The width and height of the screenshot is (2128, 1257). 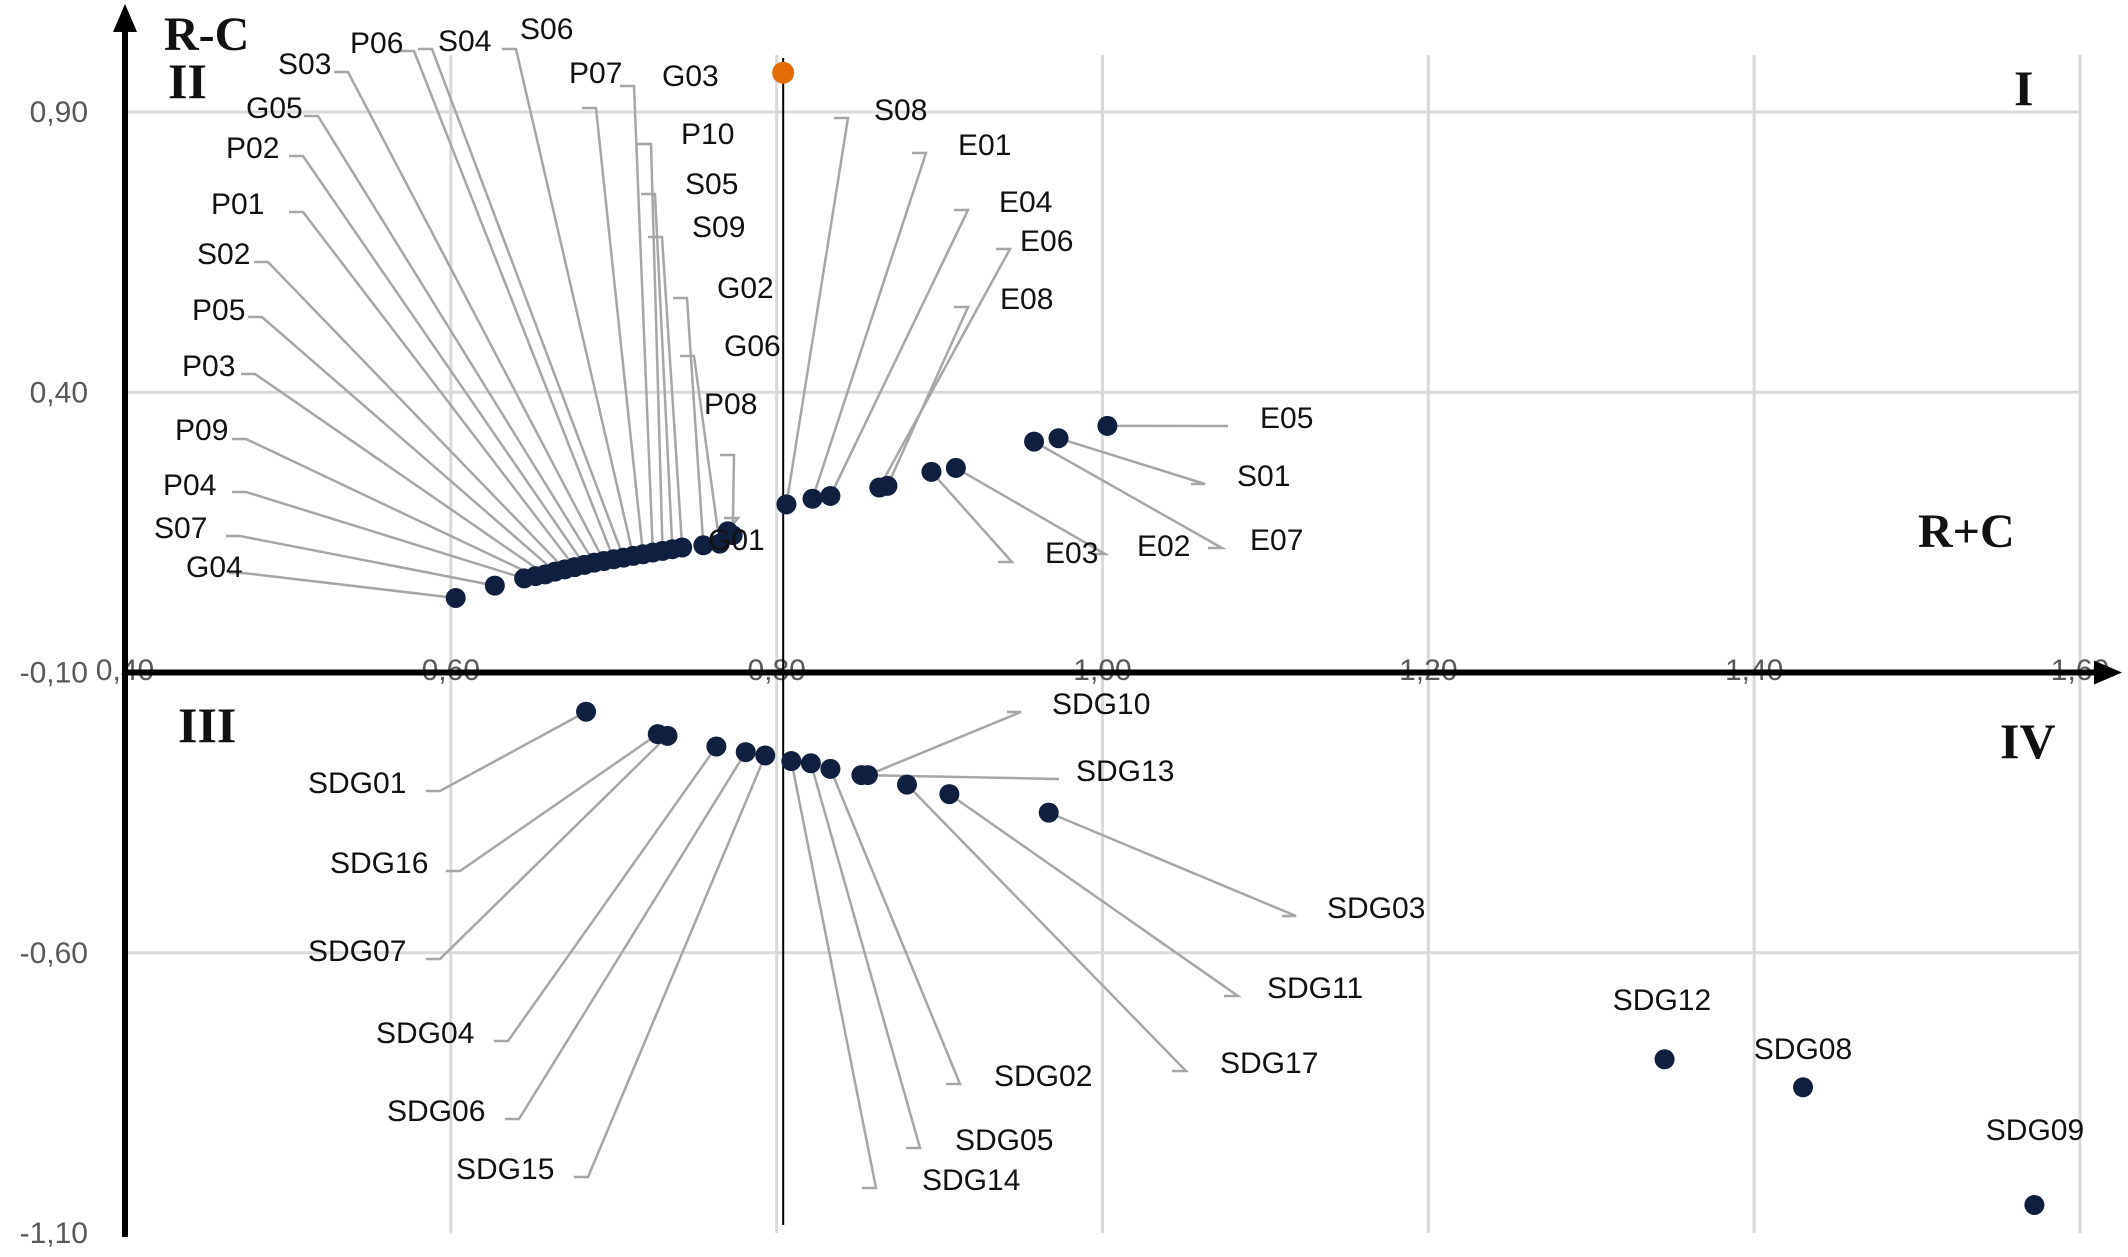 What do you see at coordinates (791, 761) in the screenshot?
I see `data-point-sdg14` at bounding box center [791, 761].